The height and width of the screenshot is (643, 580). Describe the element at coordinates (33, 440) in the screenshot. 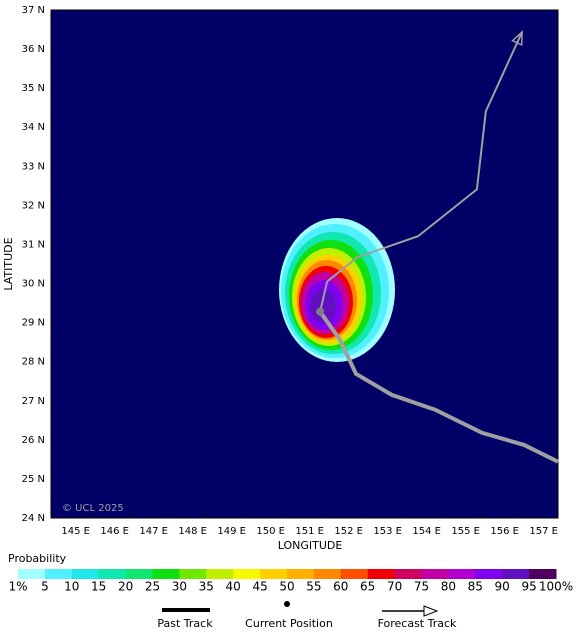

I see `y-tick-label: 26 N` at that location.